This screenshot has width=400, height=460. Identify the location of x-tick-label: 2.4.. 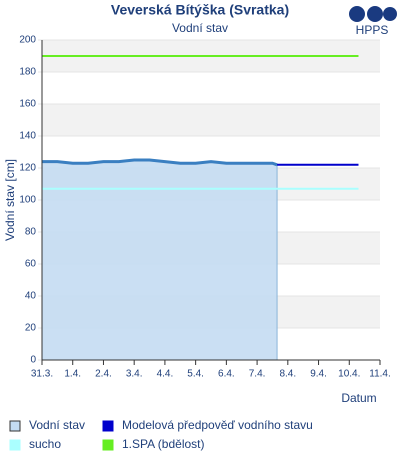
(103, 374).